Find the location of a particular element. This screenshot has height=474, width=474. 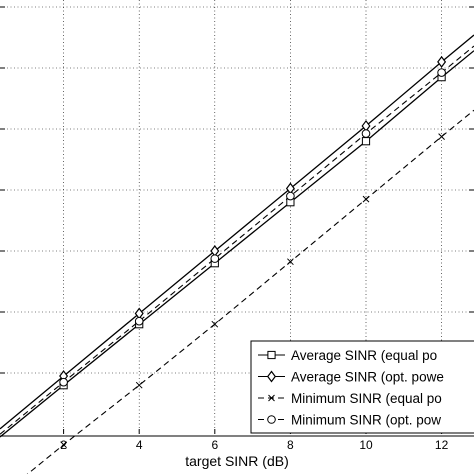

legend-entry: Minimum SINR (equal po is located at coordinates (350, 398).